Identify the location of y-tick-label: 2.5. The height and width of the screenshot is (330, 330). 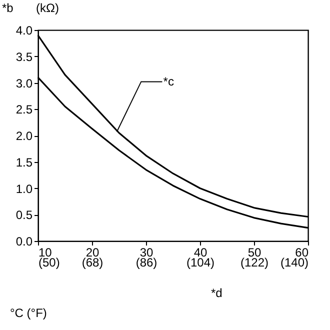
(24, 109).